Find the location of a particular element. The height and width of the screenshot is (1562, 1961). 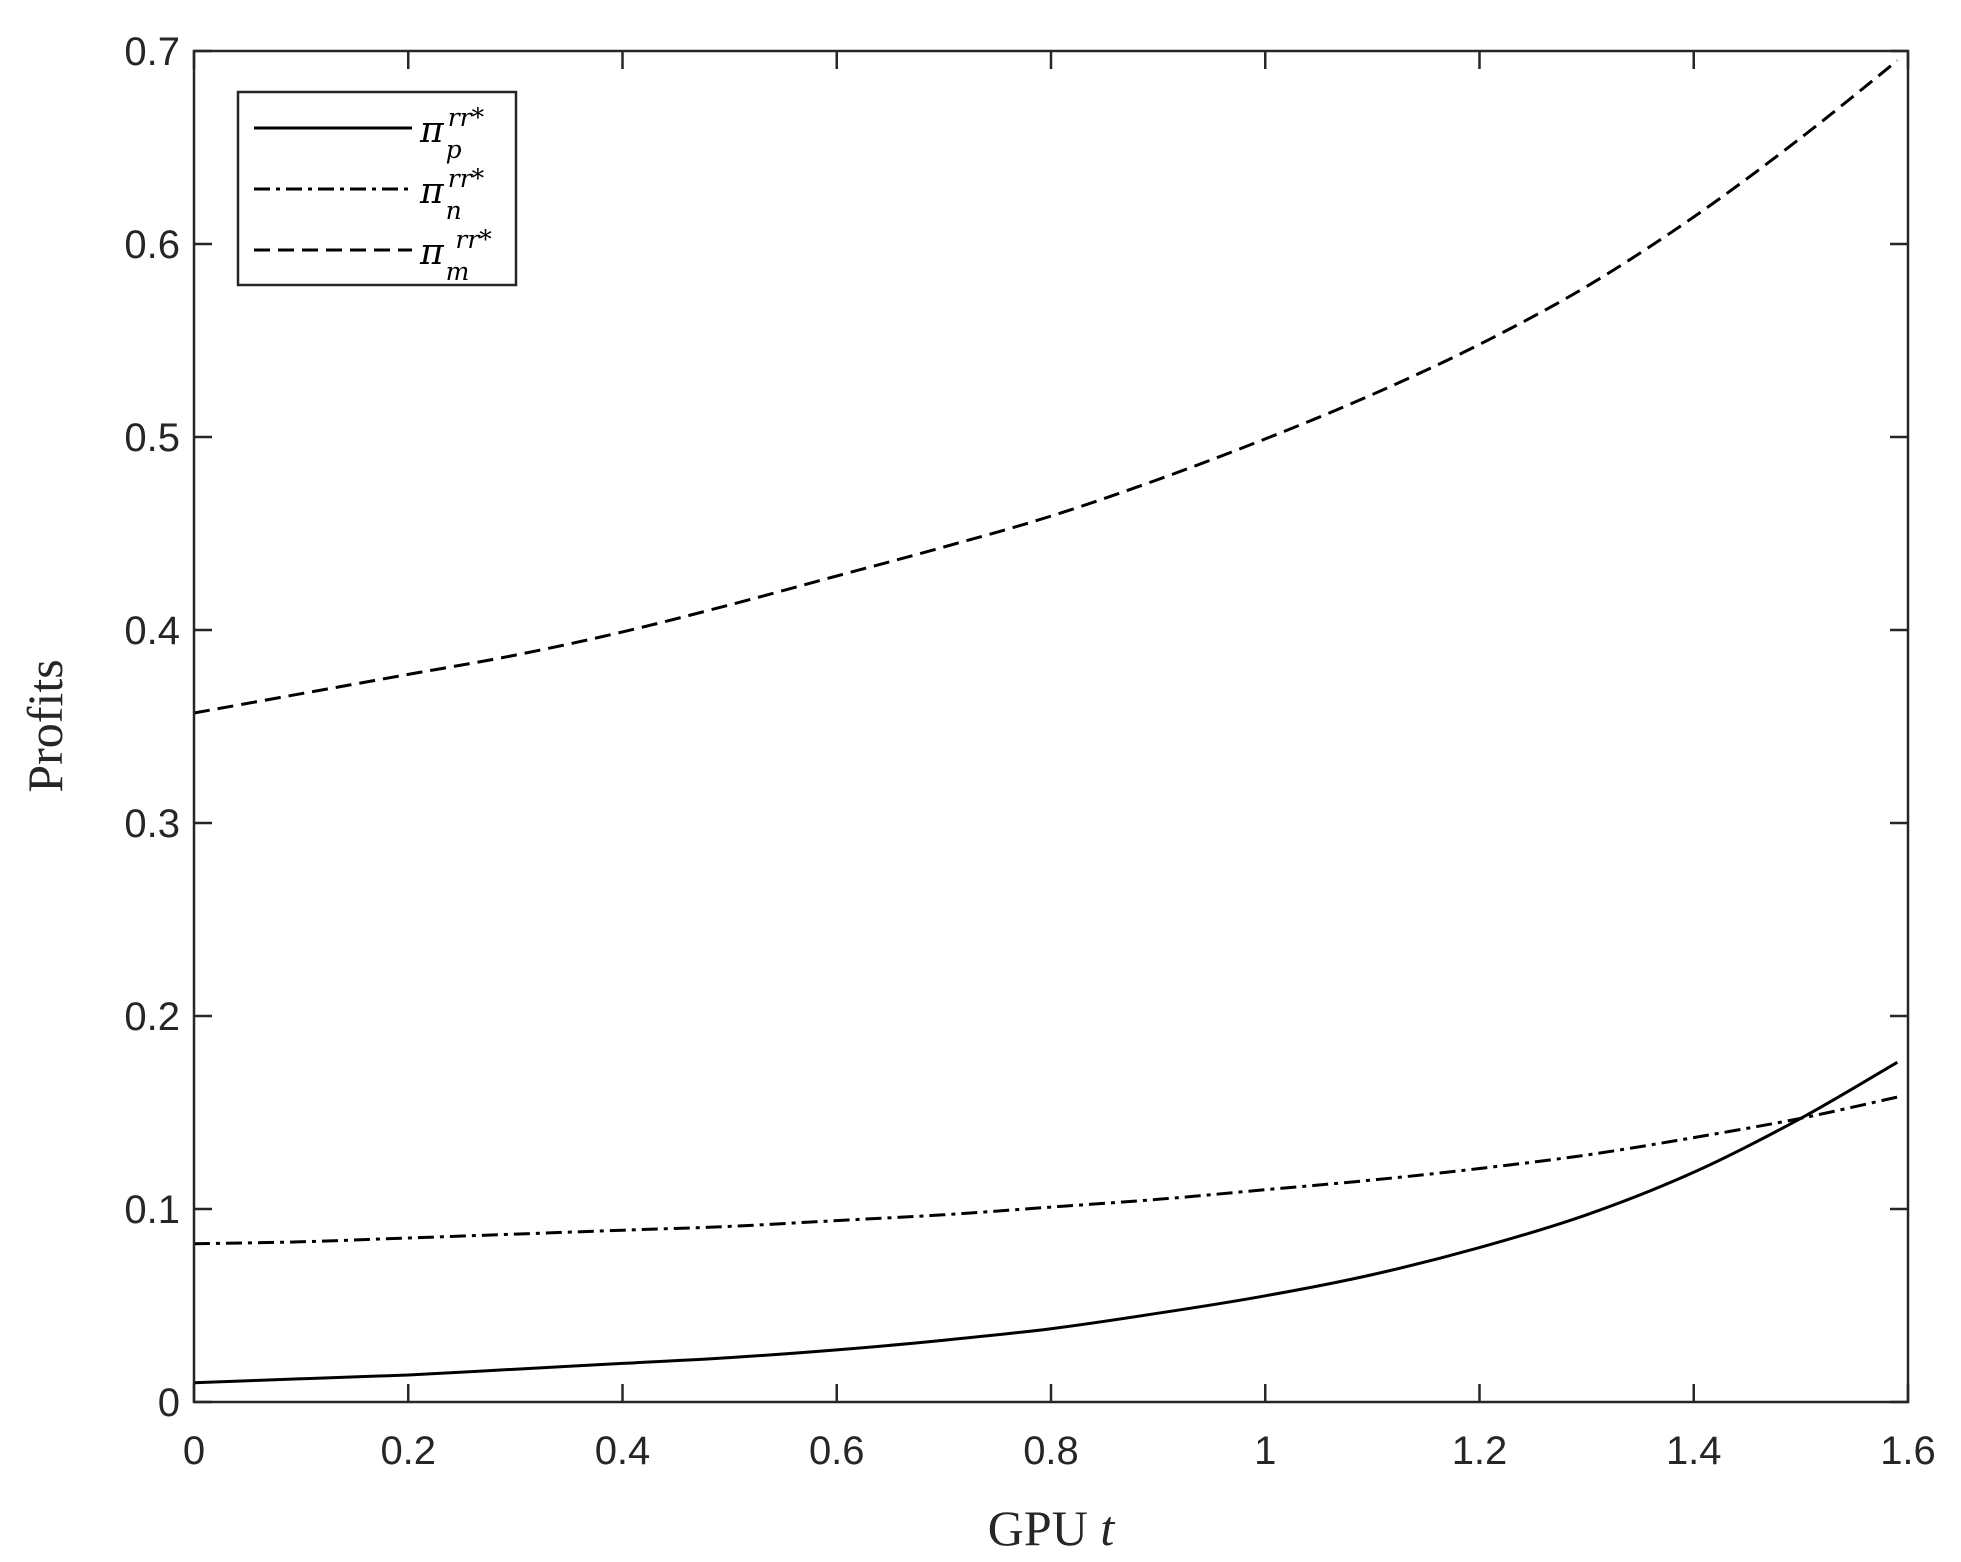

legend: πprr*πnrr*πmrr* is located at coordinates (377, 188).